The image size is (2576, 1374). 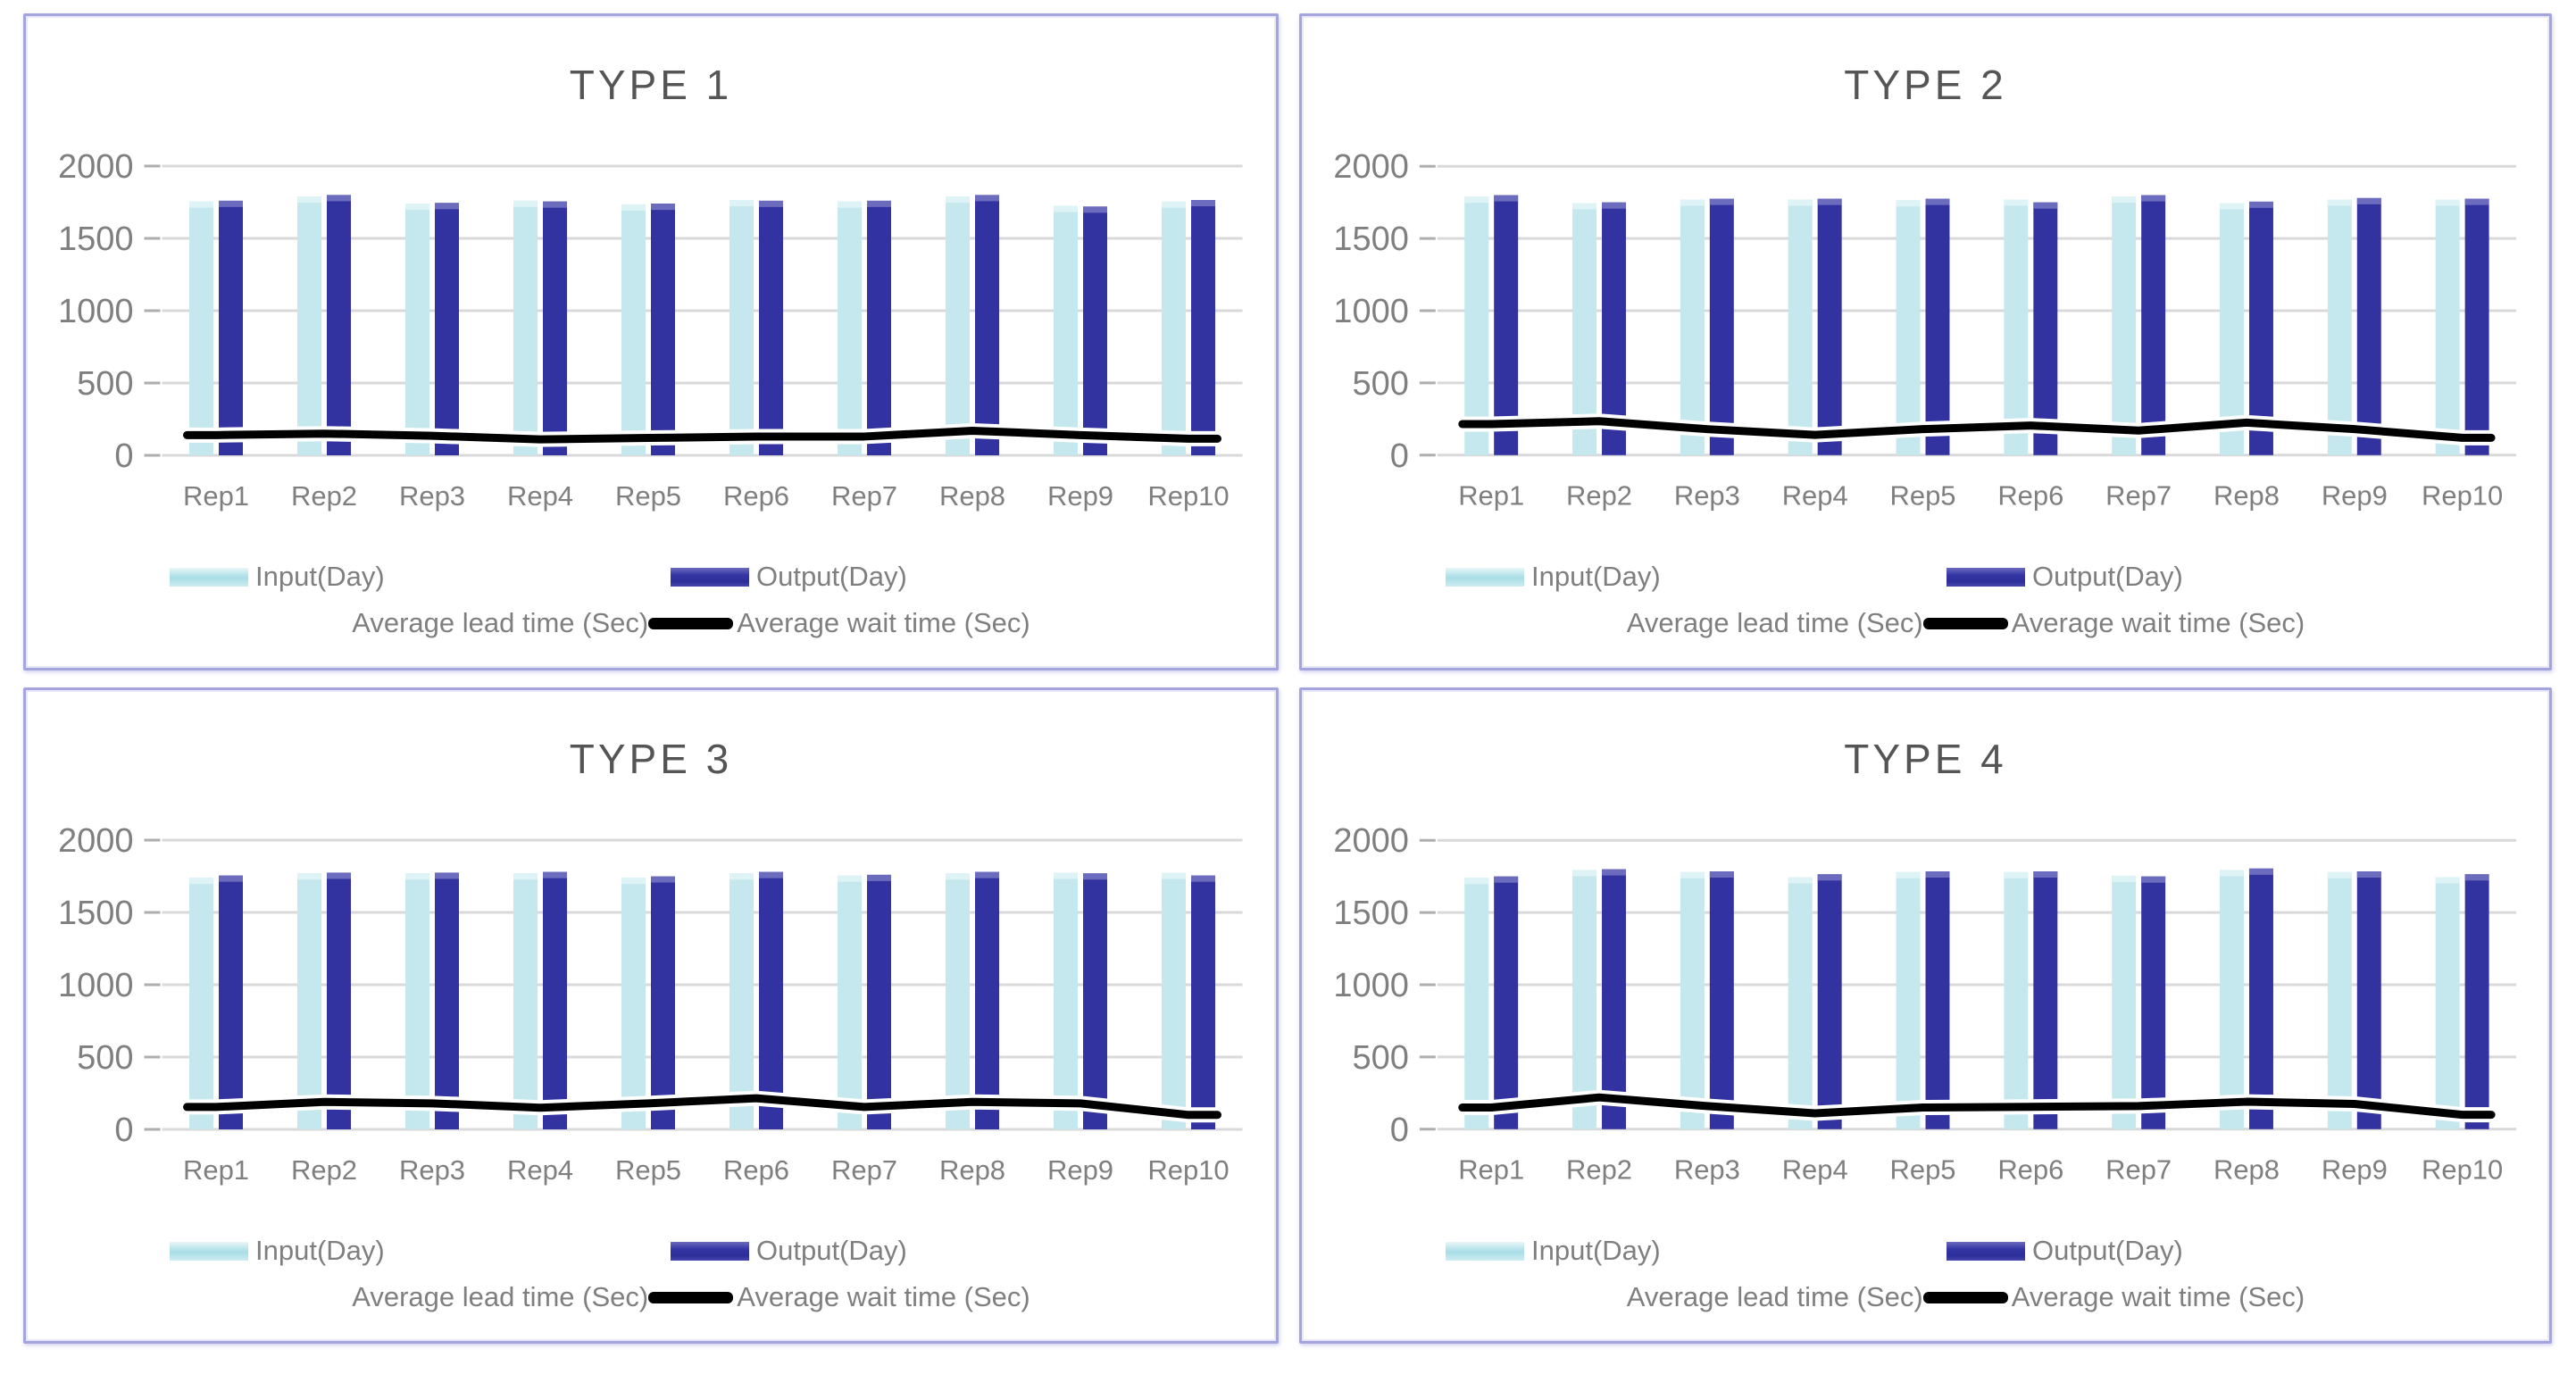 I want to click on chart-title: TYPE 4, so click(x=1925, y=759).